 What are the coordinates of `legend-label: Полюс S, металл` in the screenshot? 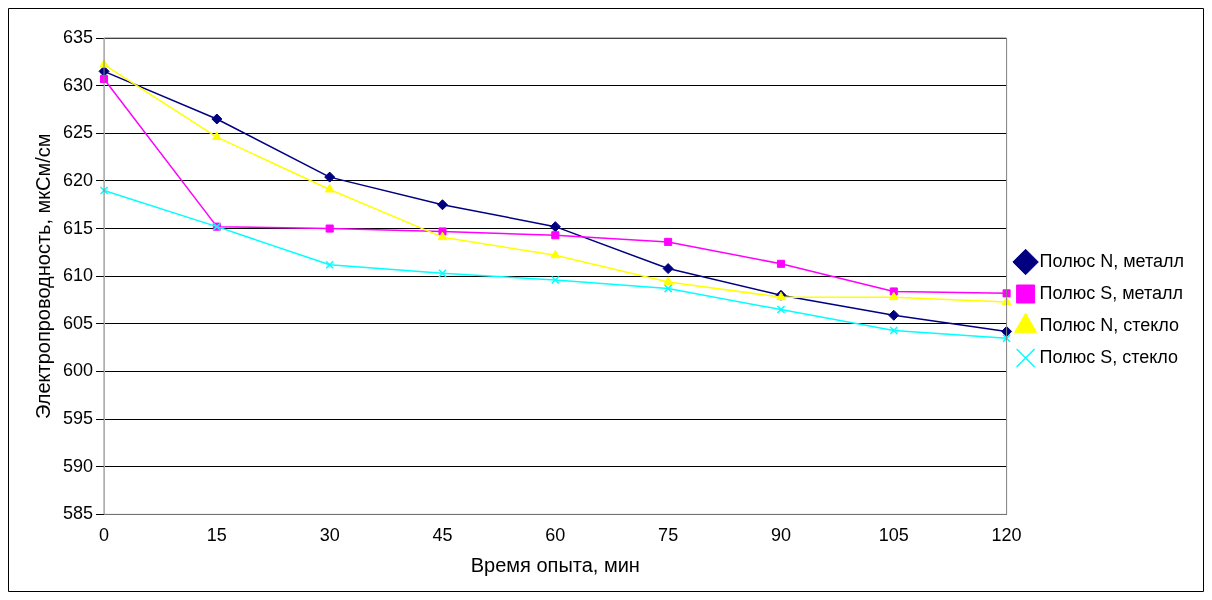 It's located at (1111, 292).